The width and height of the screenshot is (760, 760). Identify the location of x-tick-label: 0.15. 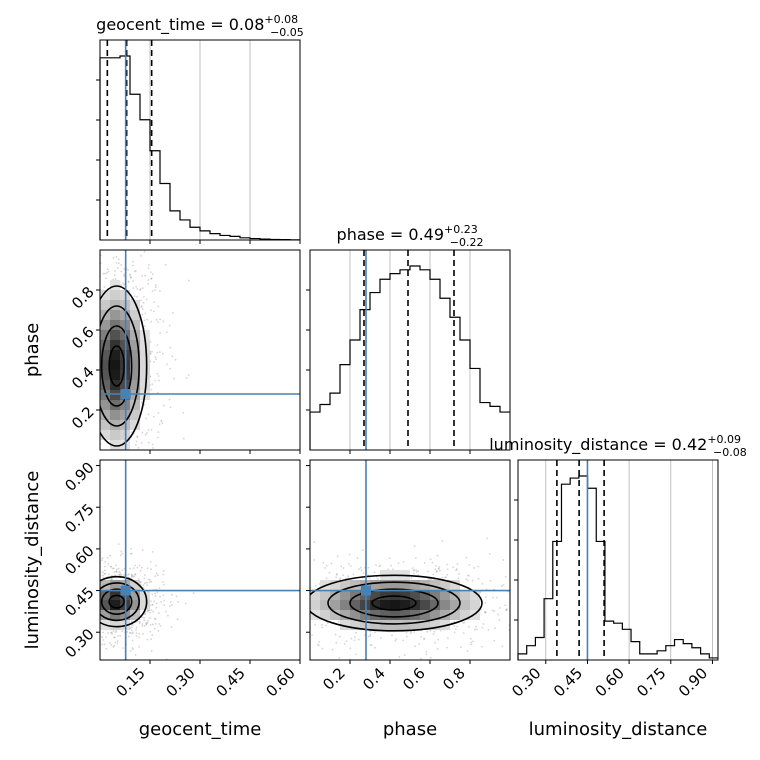
(130, 682).